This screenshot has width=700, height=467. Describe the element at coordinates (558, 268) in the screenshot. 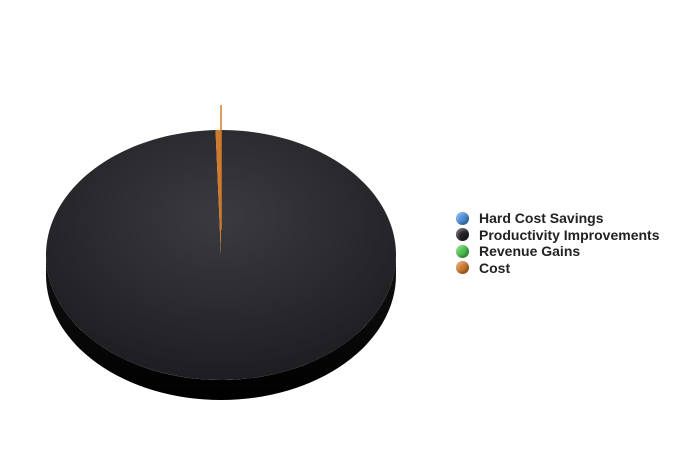

I see `legend-item: Cost` at that location.